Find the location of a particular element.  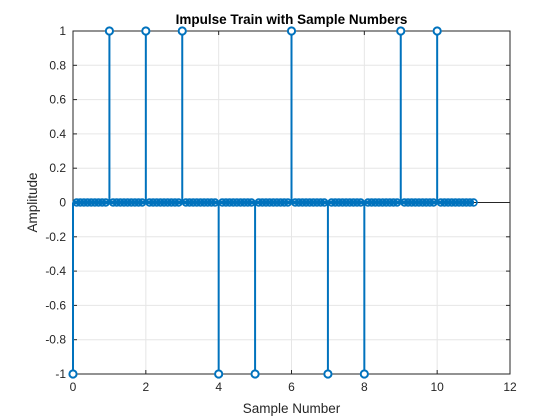

y-tick-label: 1 is located at coordinates (62, 31).